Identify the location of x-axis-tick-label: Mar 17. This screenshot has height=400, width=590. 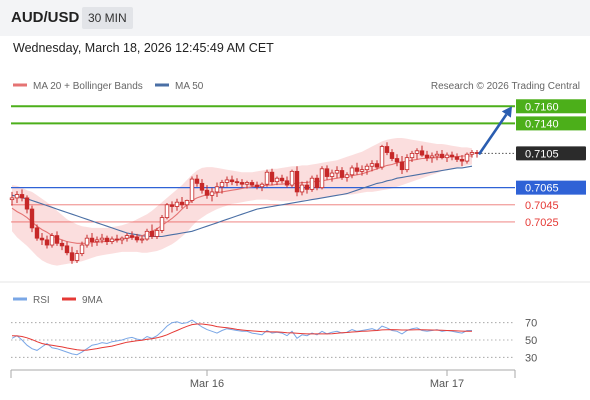
(447, 384).